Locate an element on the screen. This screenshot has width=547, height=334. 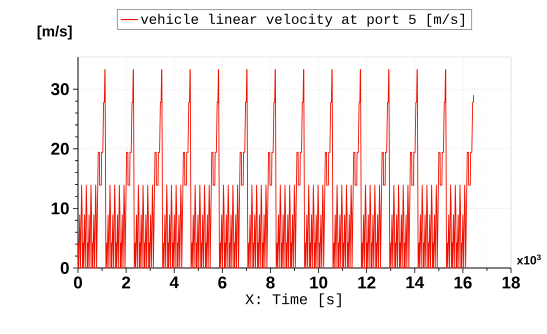
y-tick-label: 20 is located at coordinates (60, 148).